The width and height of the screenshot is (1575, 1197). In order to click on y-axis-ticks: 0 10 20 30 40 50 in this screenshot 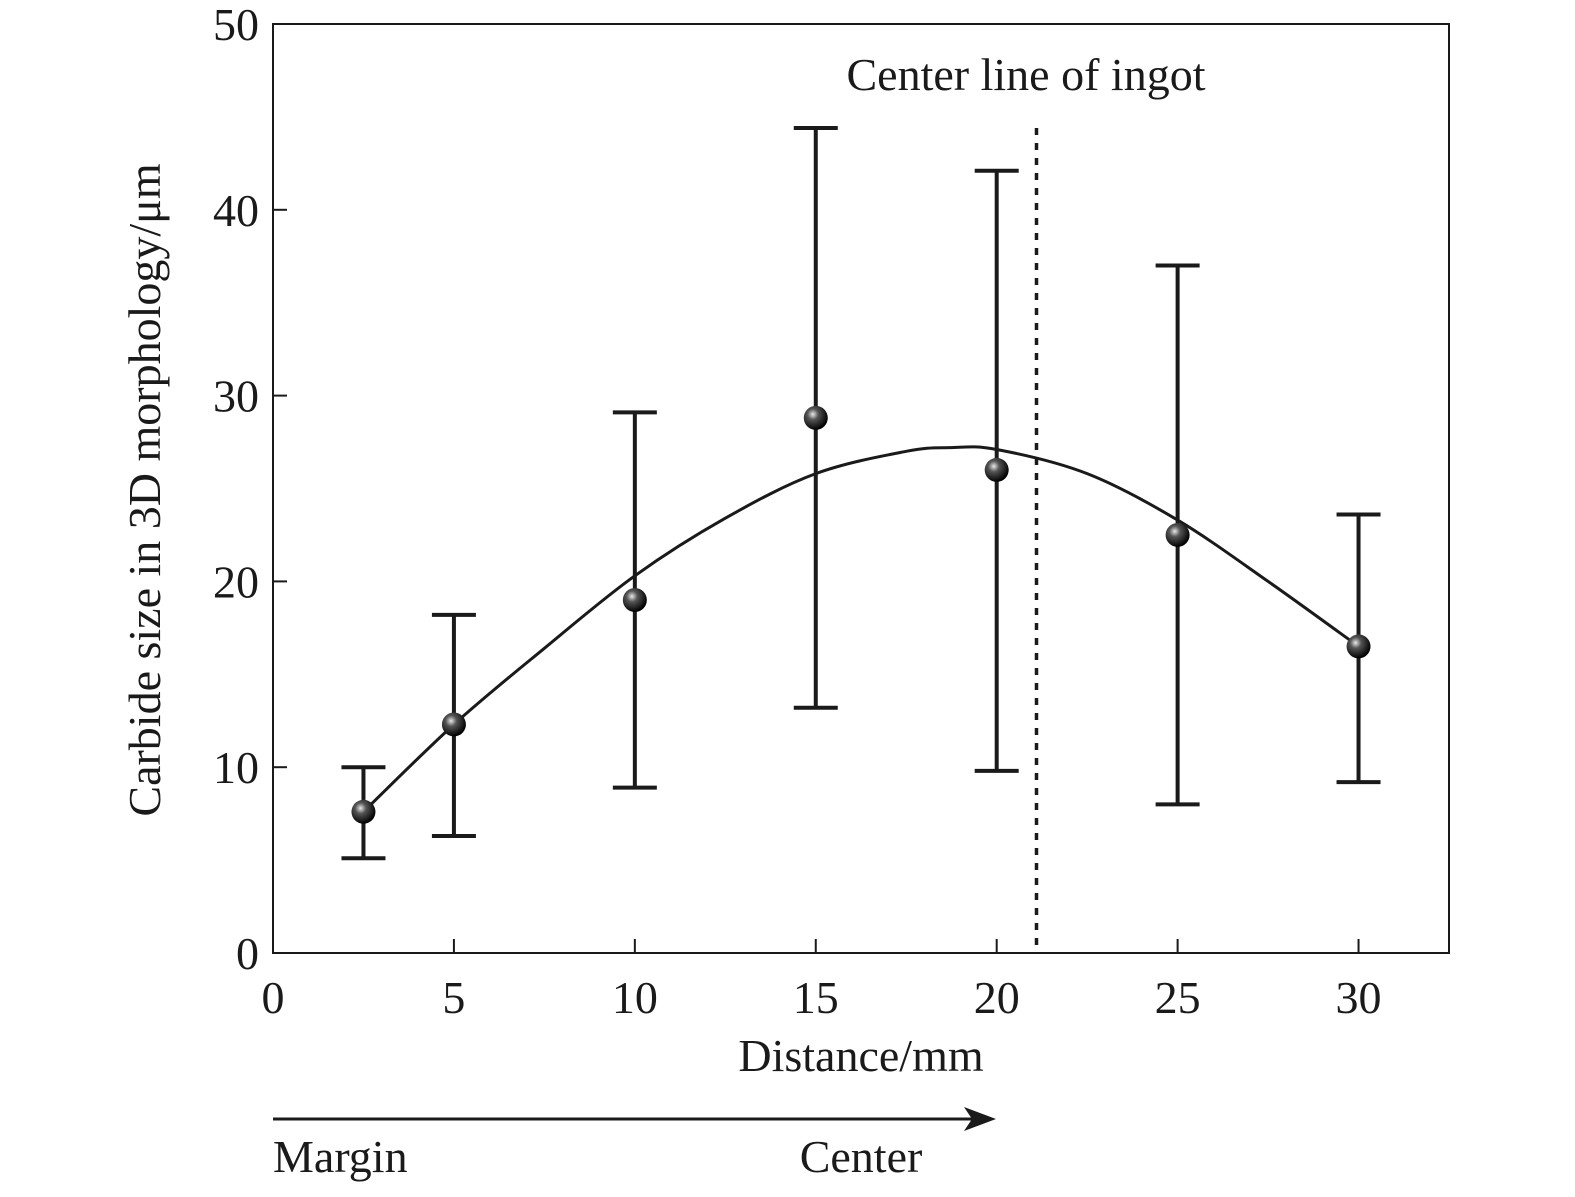, I will do `click(250, 489)`.